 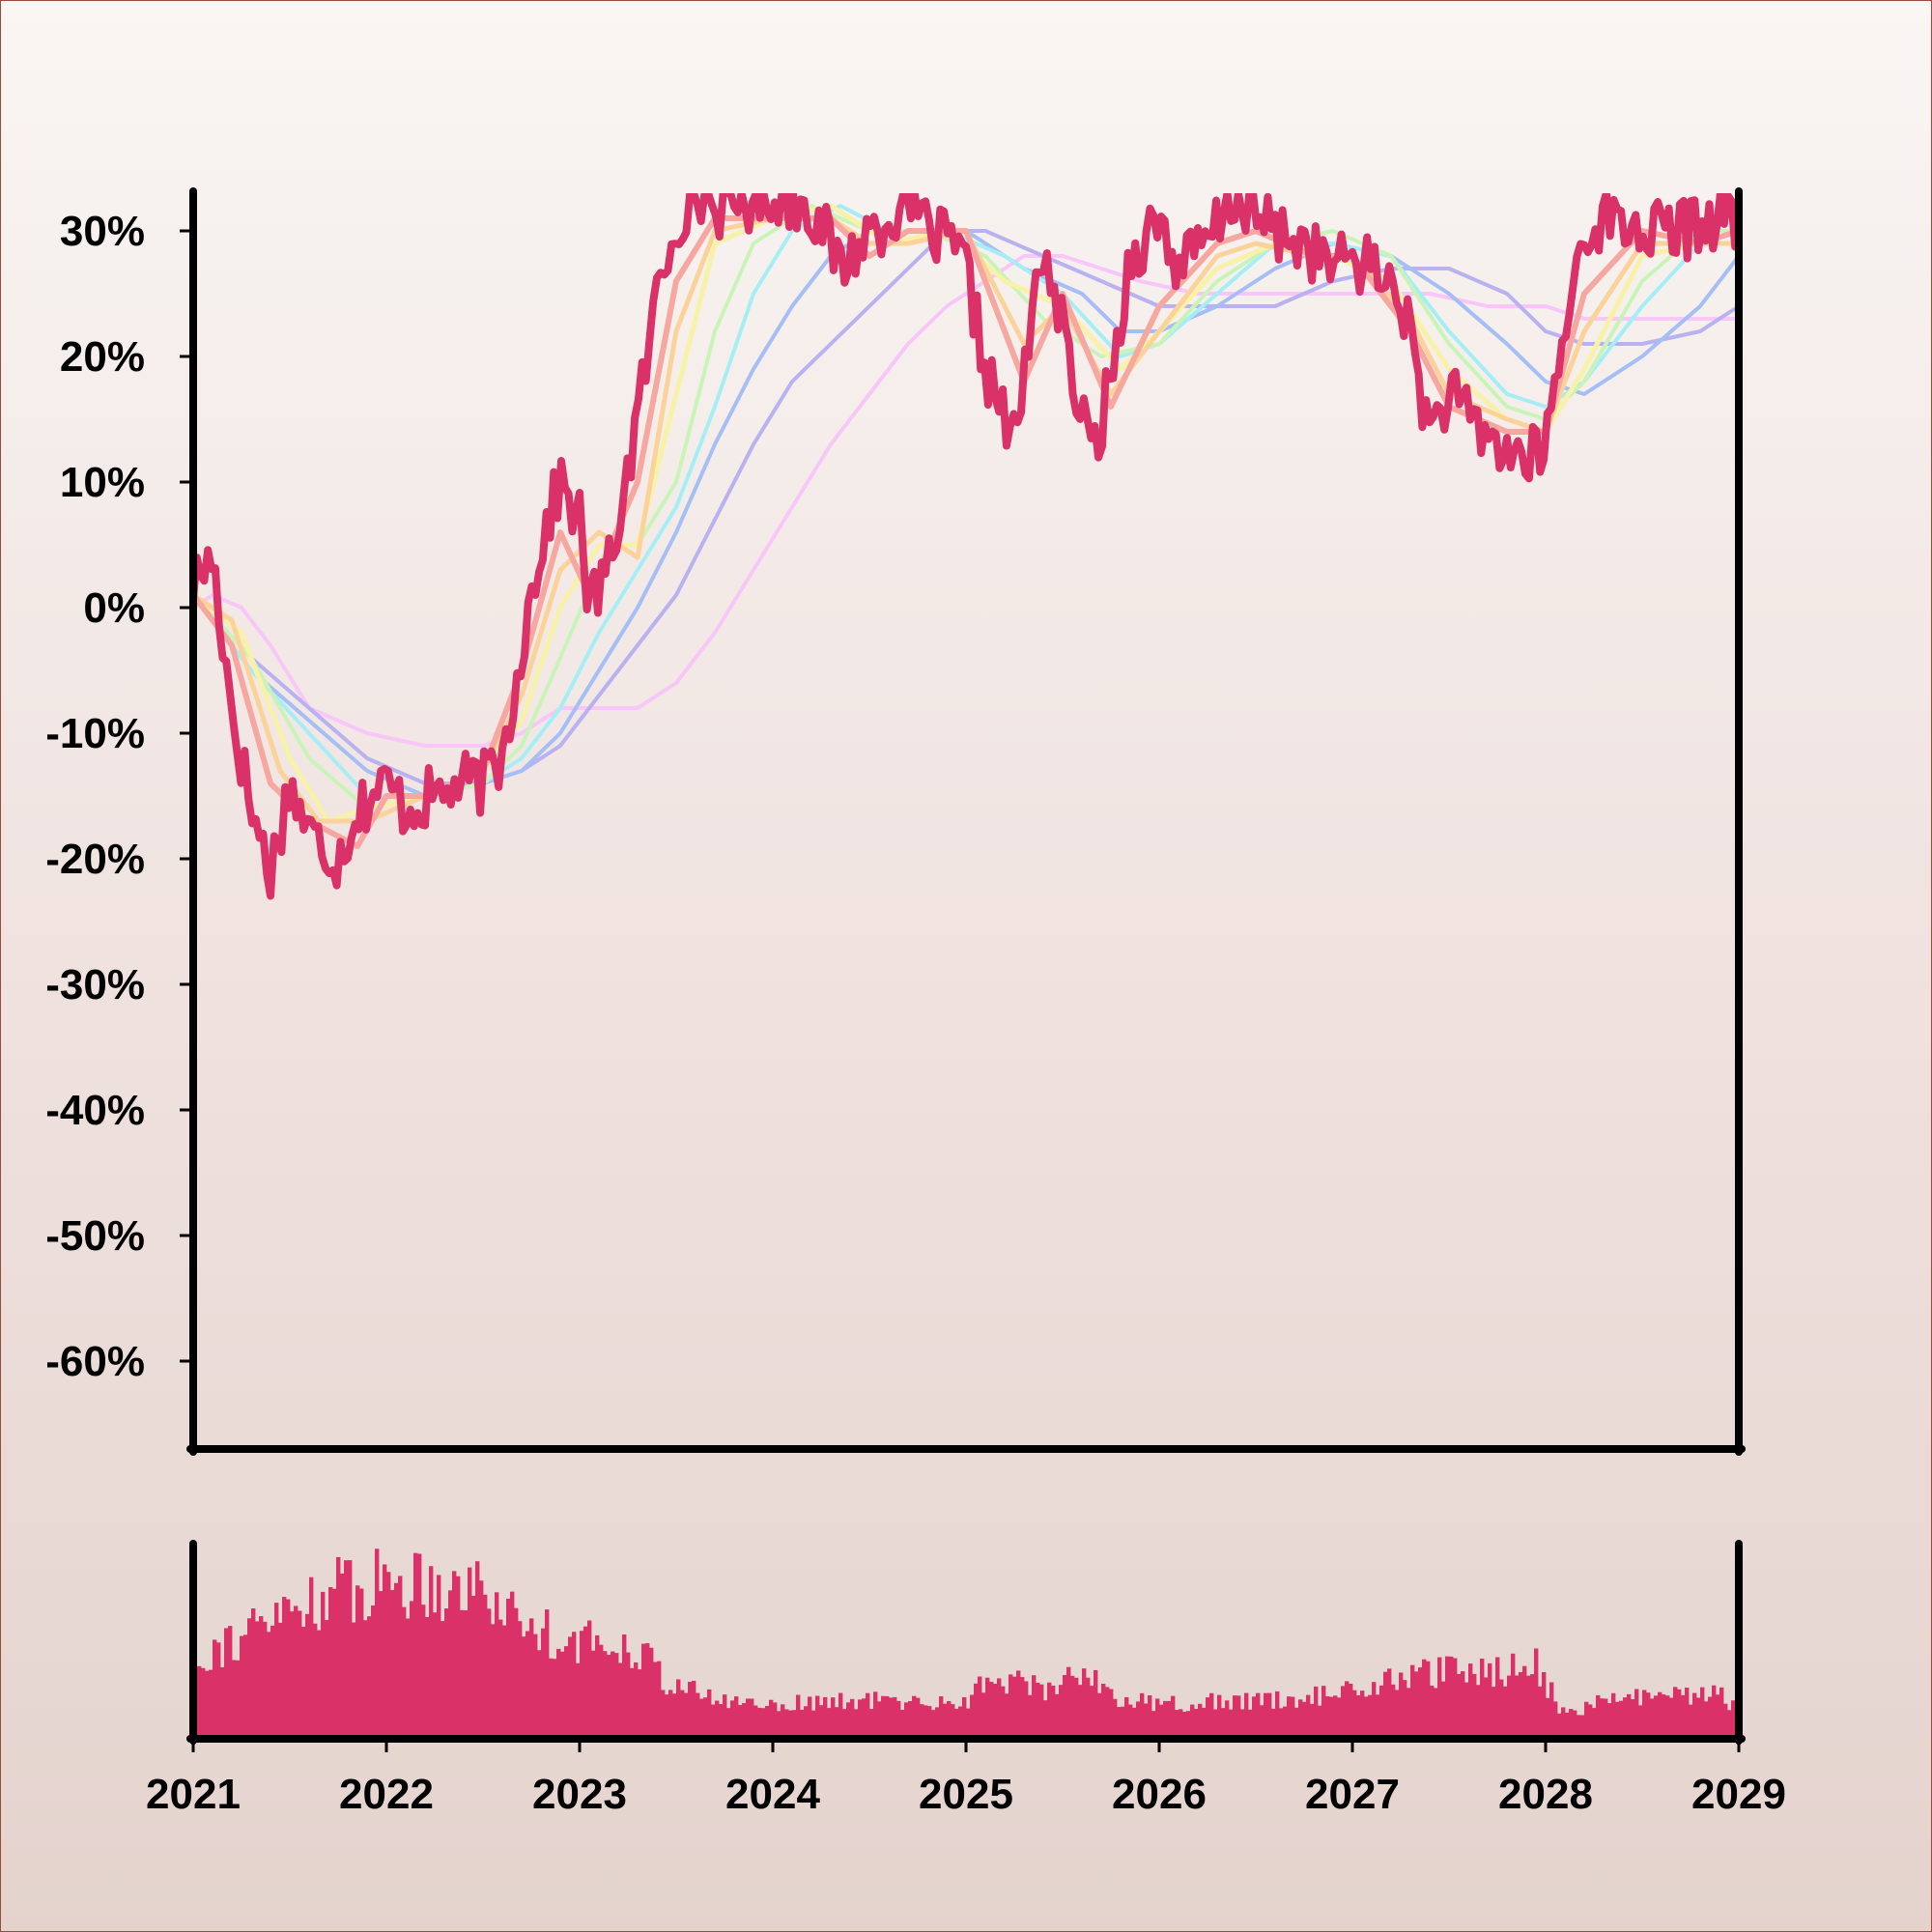 What do you see at coordinates (966, 1643) in the screenshot?
I see `volume-bars` at bounding box center [966, 1643].